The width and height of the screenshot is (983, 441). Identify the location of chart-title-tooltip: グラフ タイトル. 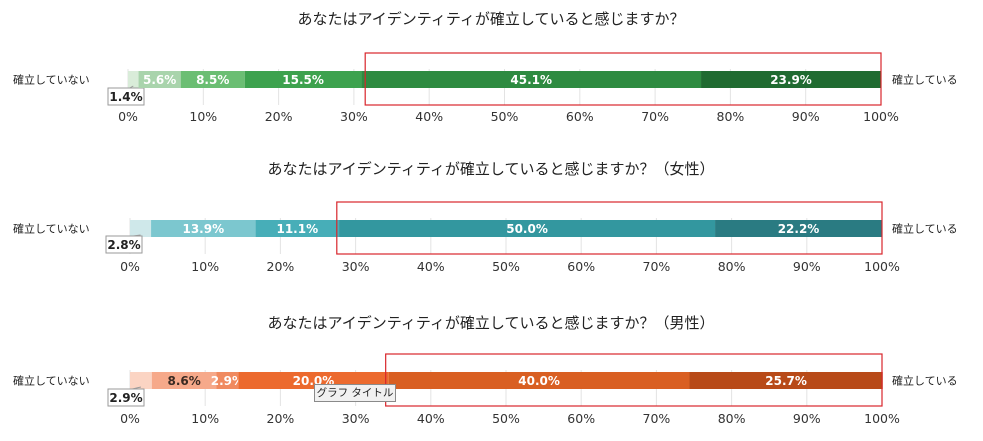
(355, 393).